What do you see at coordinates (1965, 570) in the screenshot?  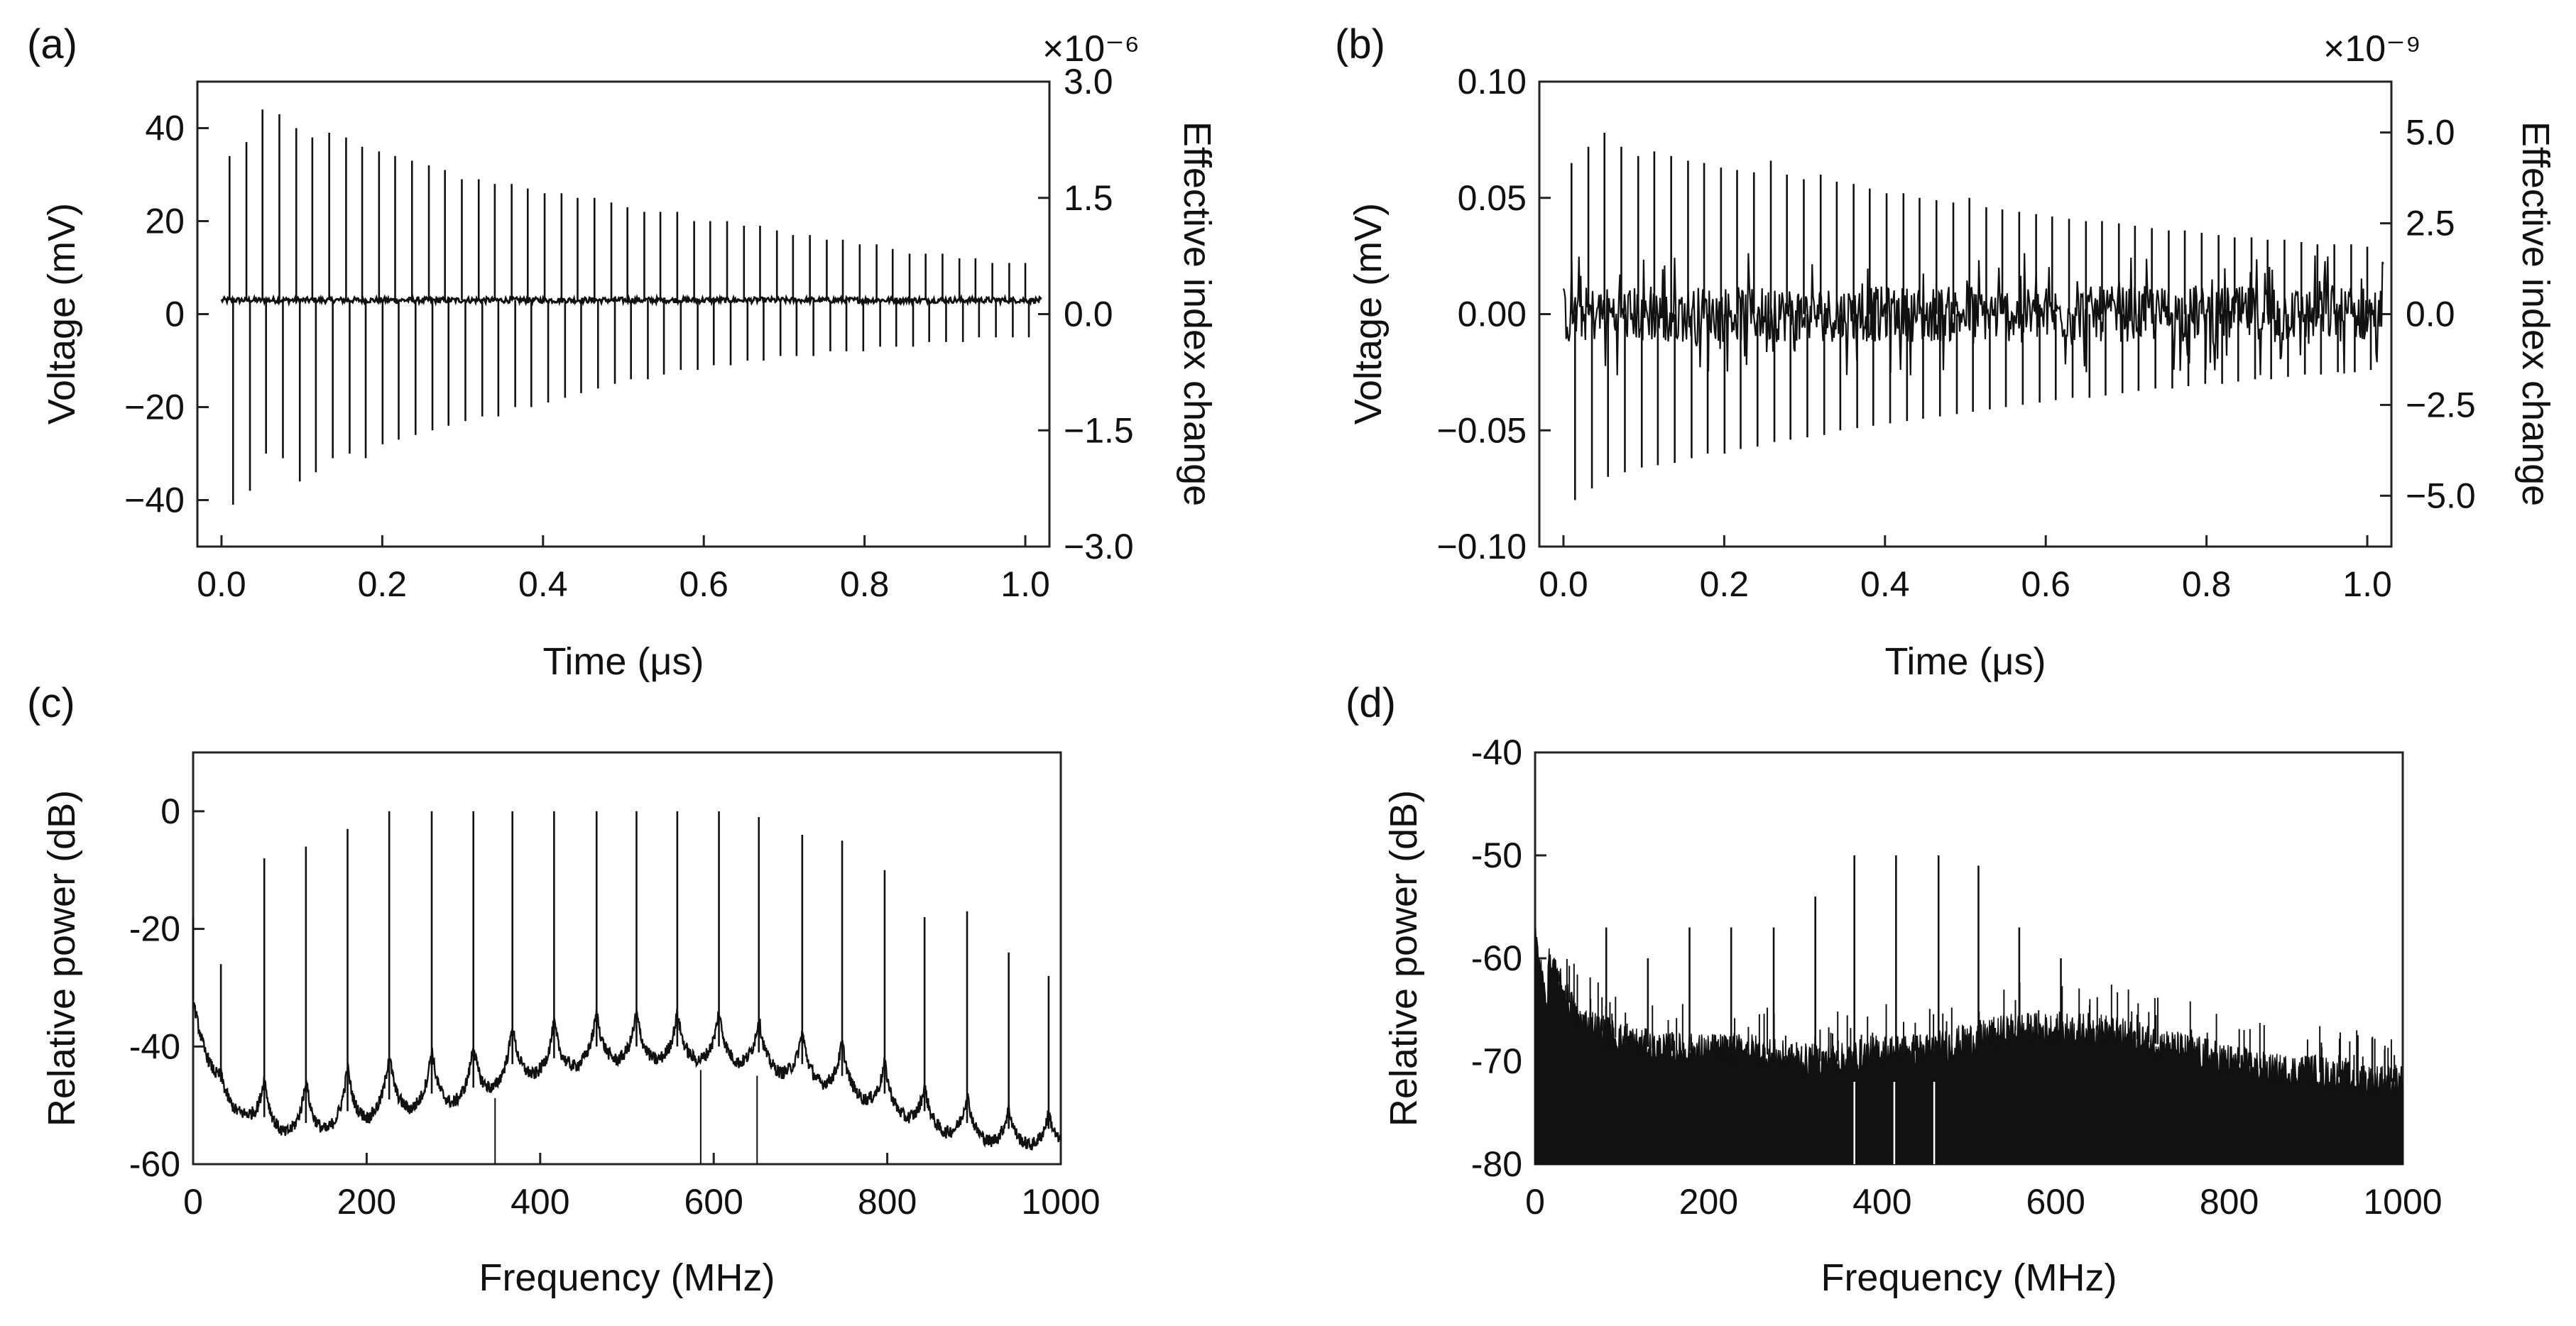 I see `x-axis-b: 0.0 0.2 0.4 0.6 0.8 1.0` at bounding box center [1965, 570].